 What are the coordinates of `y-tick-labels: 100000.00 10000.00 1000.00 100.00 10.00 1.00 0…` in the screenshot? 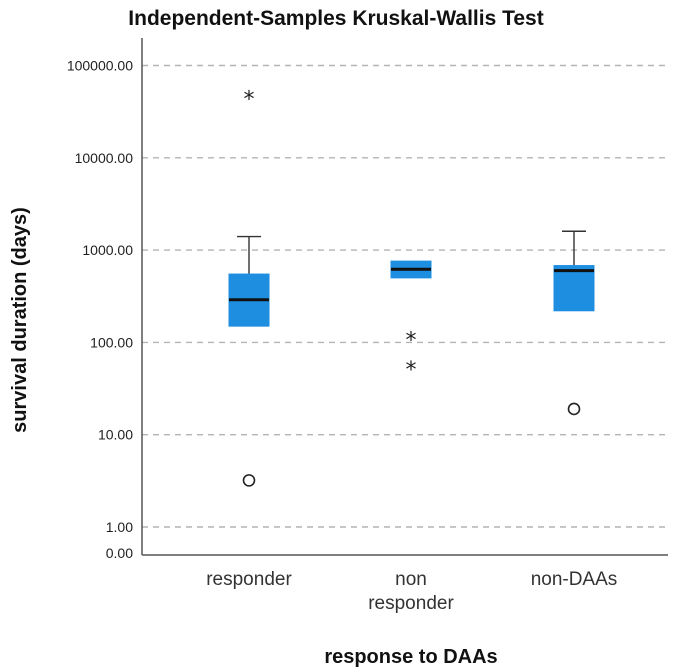 It's located at (100, 310).